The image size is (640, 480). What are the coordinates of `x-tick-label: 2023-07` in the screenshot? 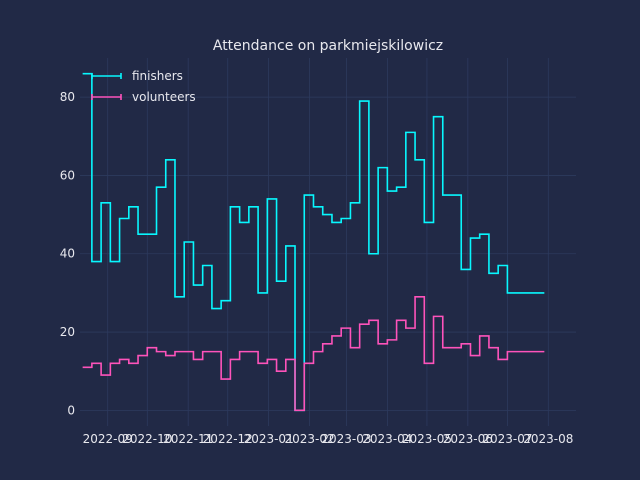 It's located at (507, 439).